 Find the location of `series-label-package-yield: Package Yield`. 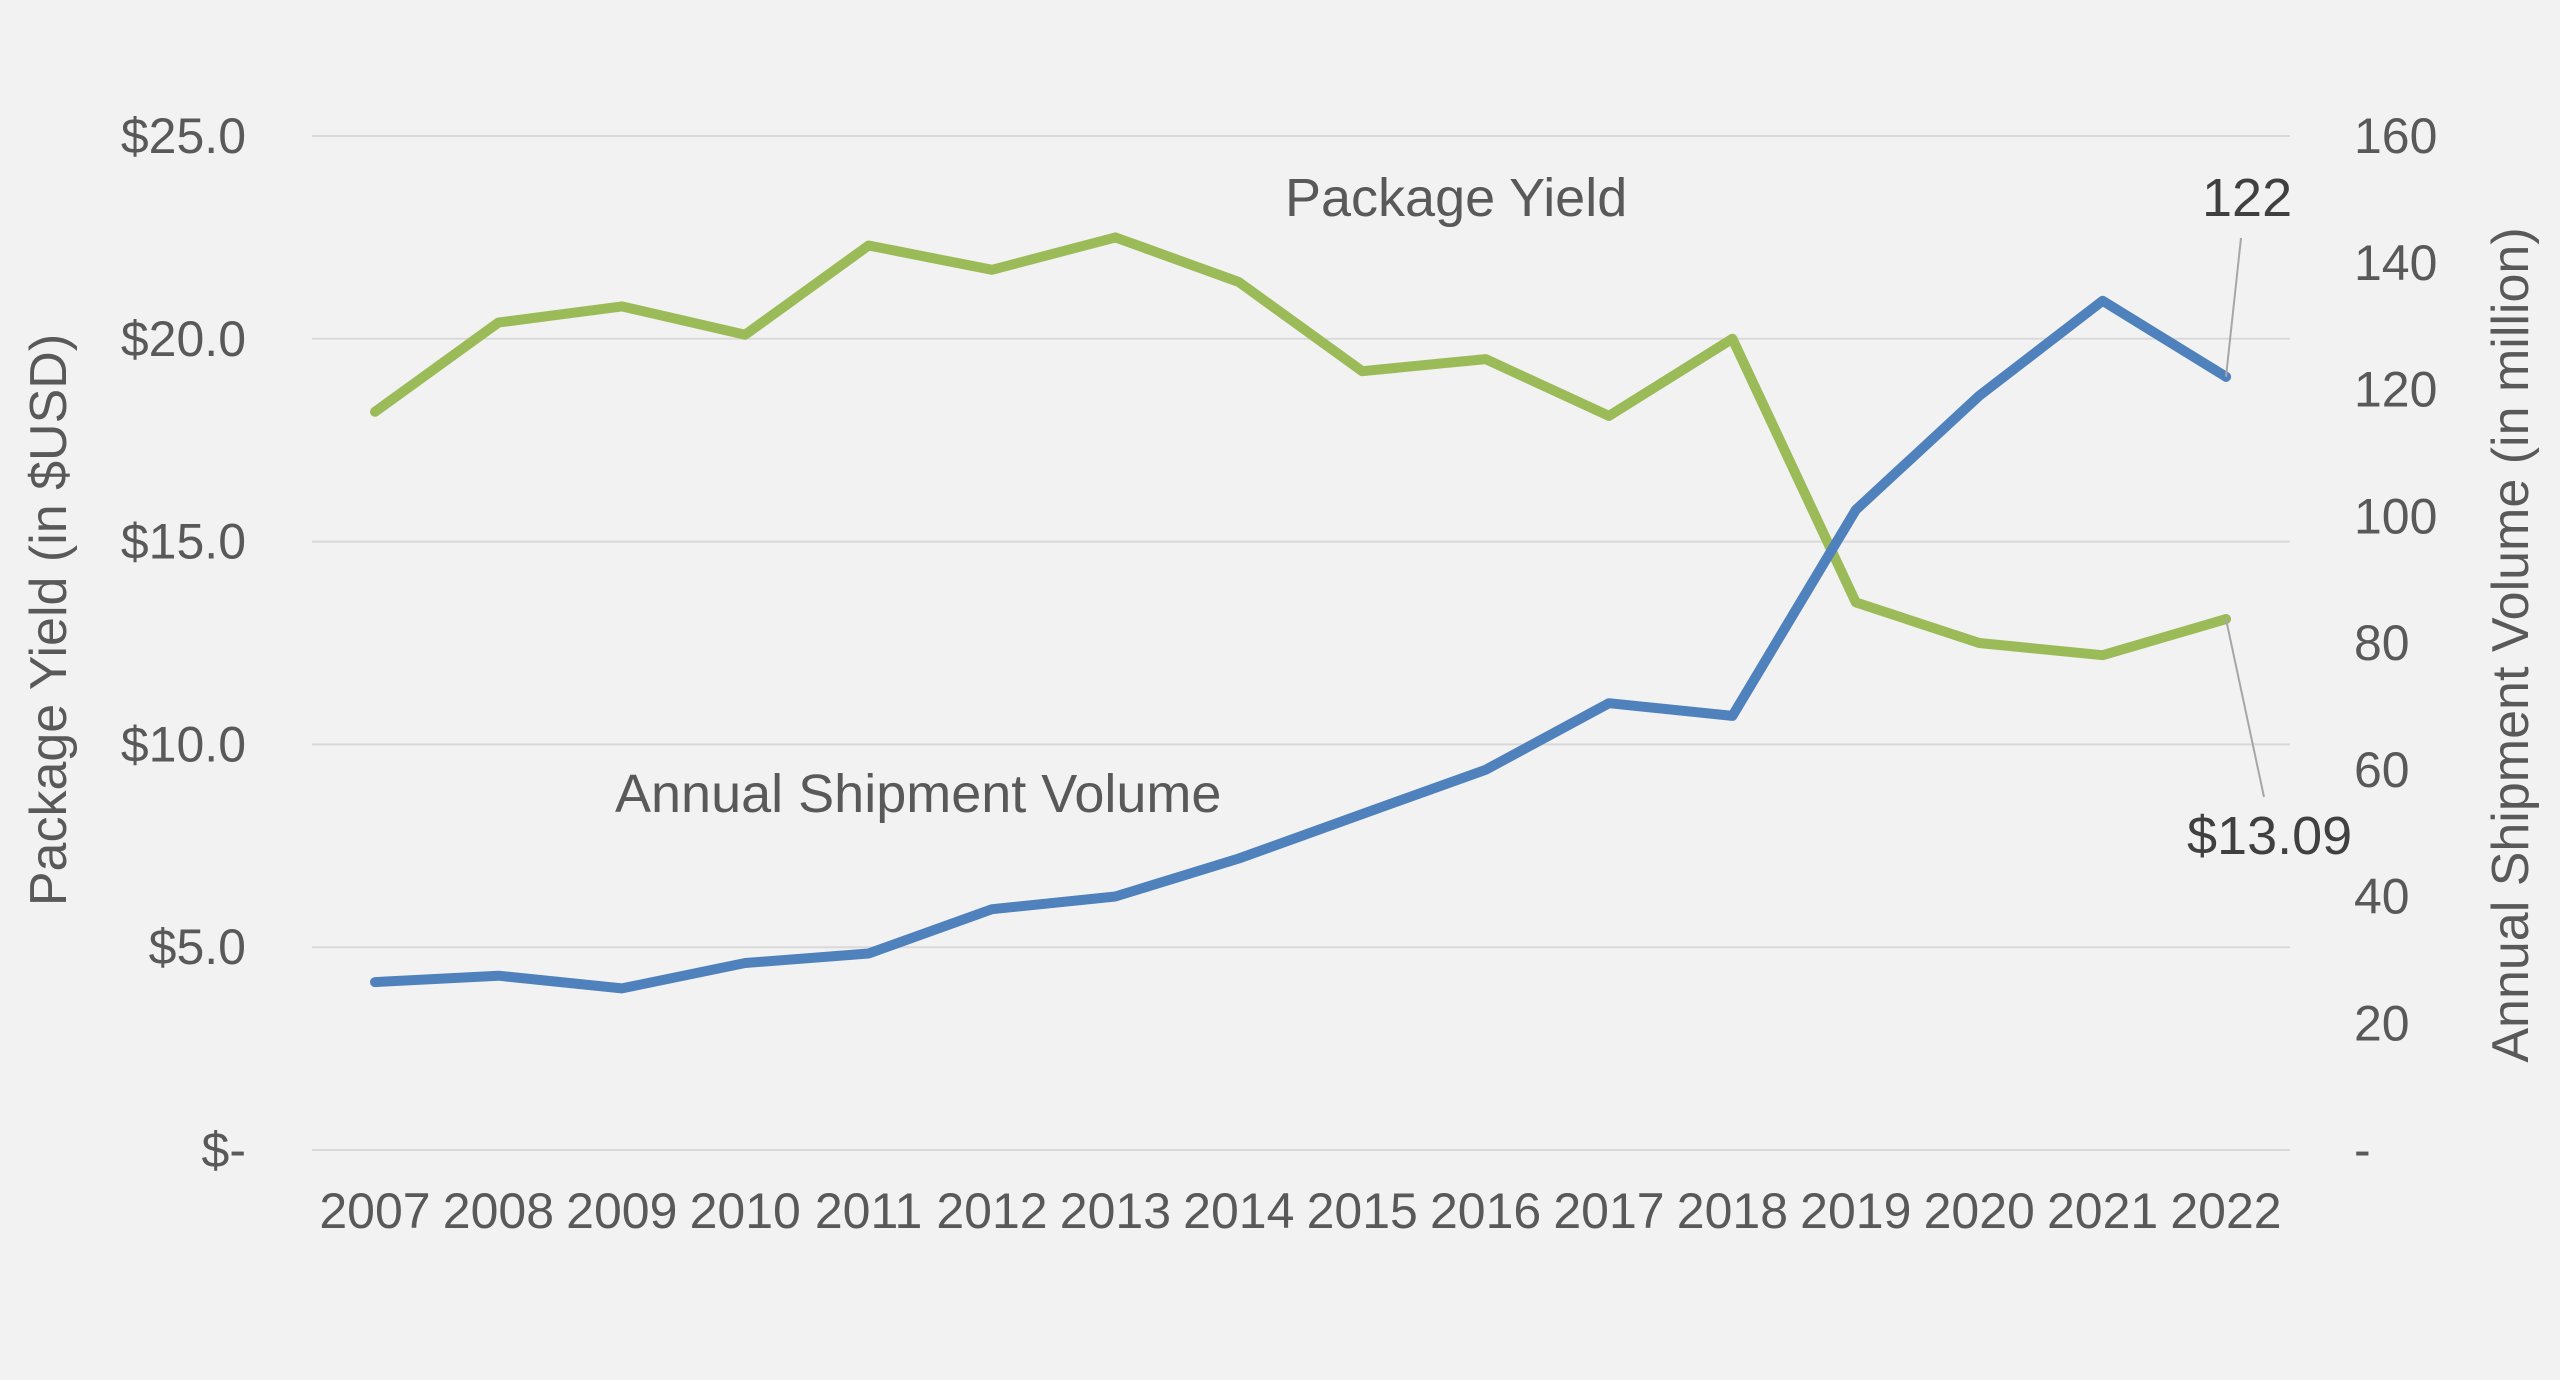

series-label-package-yield: Package Yield is located at coordinates (1456, 198).